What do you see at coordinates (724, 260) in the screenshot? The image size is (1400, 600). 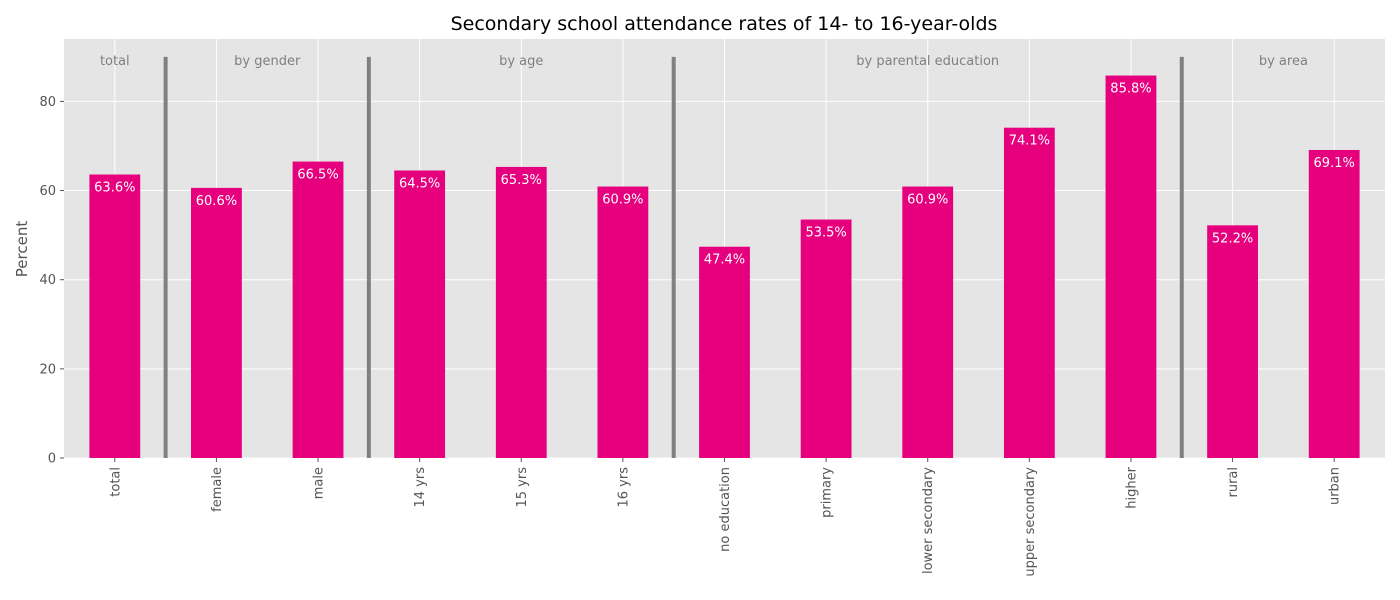 I see `data-label: 47.4%` at bounding box center [724, 260].